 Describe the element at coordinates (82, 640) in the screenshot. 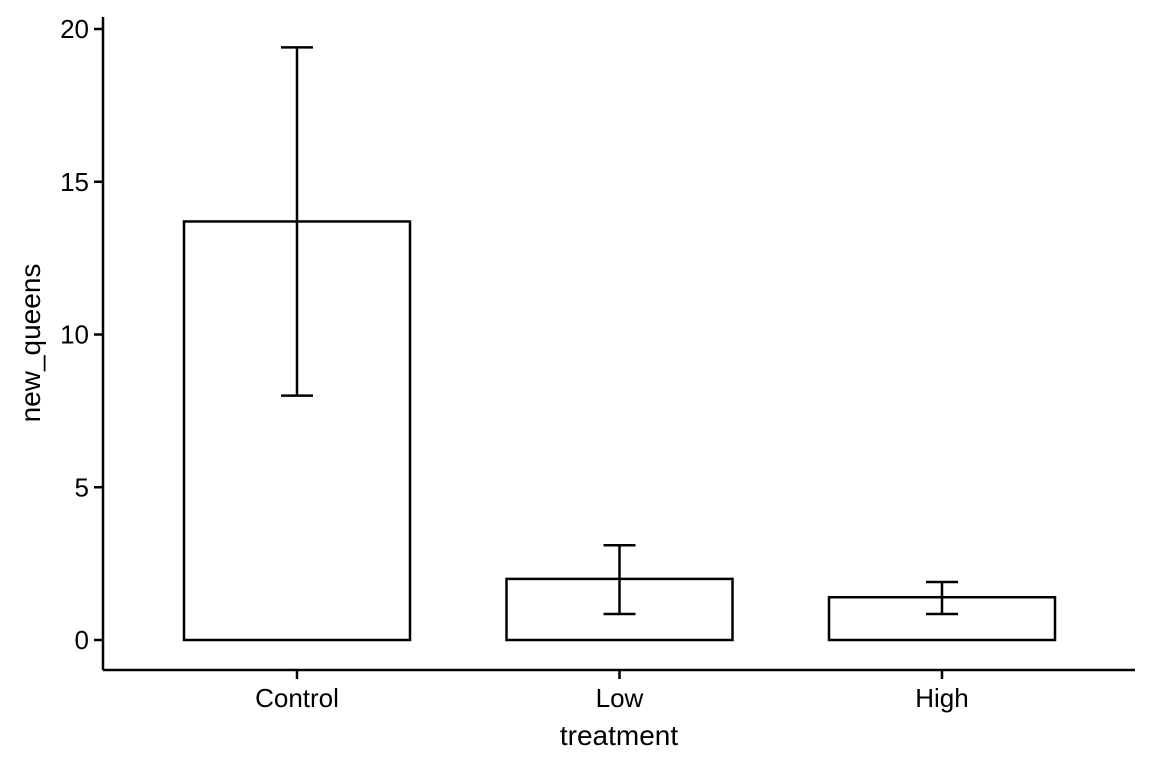

I see `y-tick-label-0: 0` at that location.